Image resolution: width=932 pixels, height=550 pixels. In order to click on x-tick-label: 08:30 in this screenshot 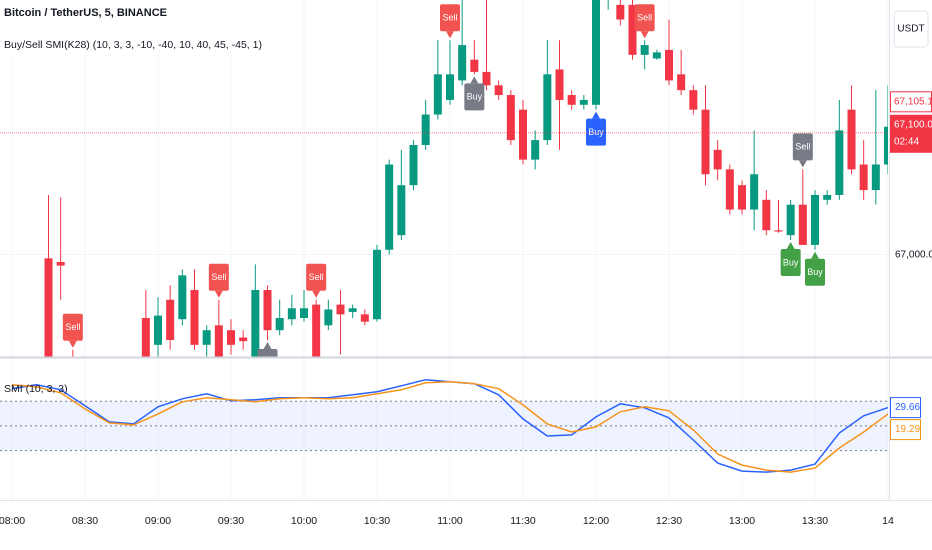, I will do `click(85, 521)`.